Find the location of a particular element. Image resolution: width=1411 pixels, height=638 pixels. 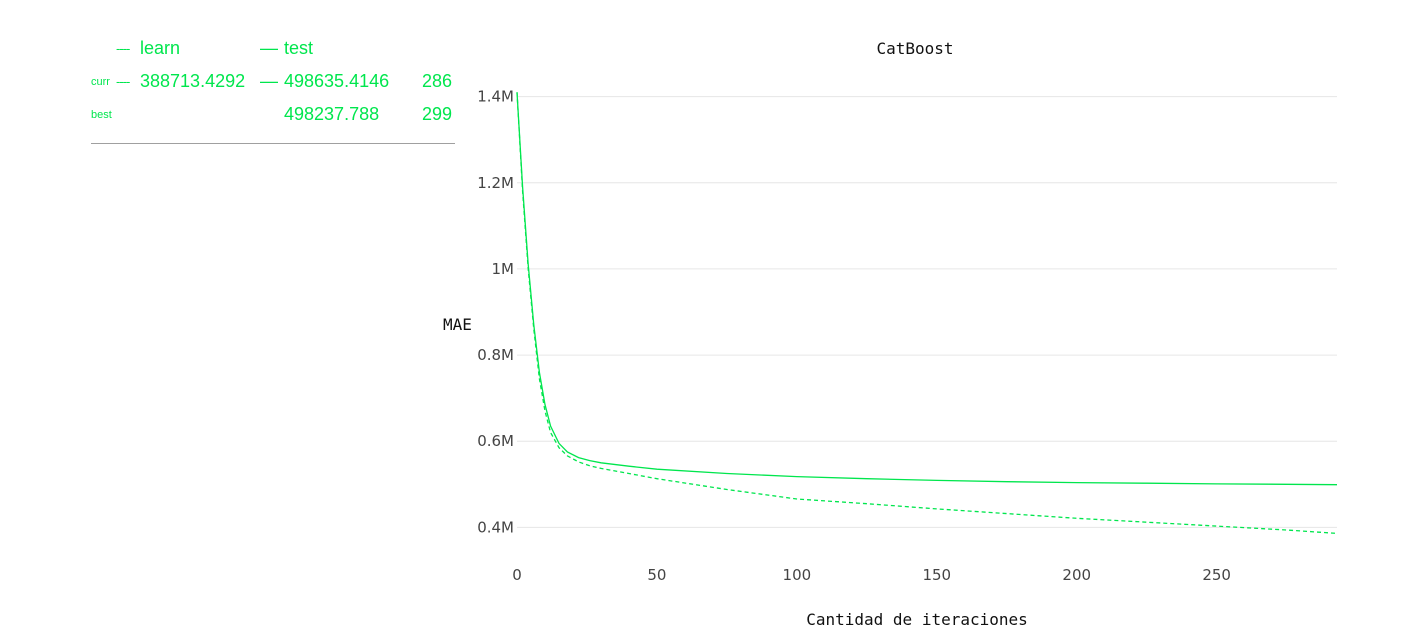

x-axis-ticks: 0 50 100 150 200 250 is located at coordinates (871, 575).